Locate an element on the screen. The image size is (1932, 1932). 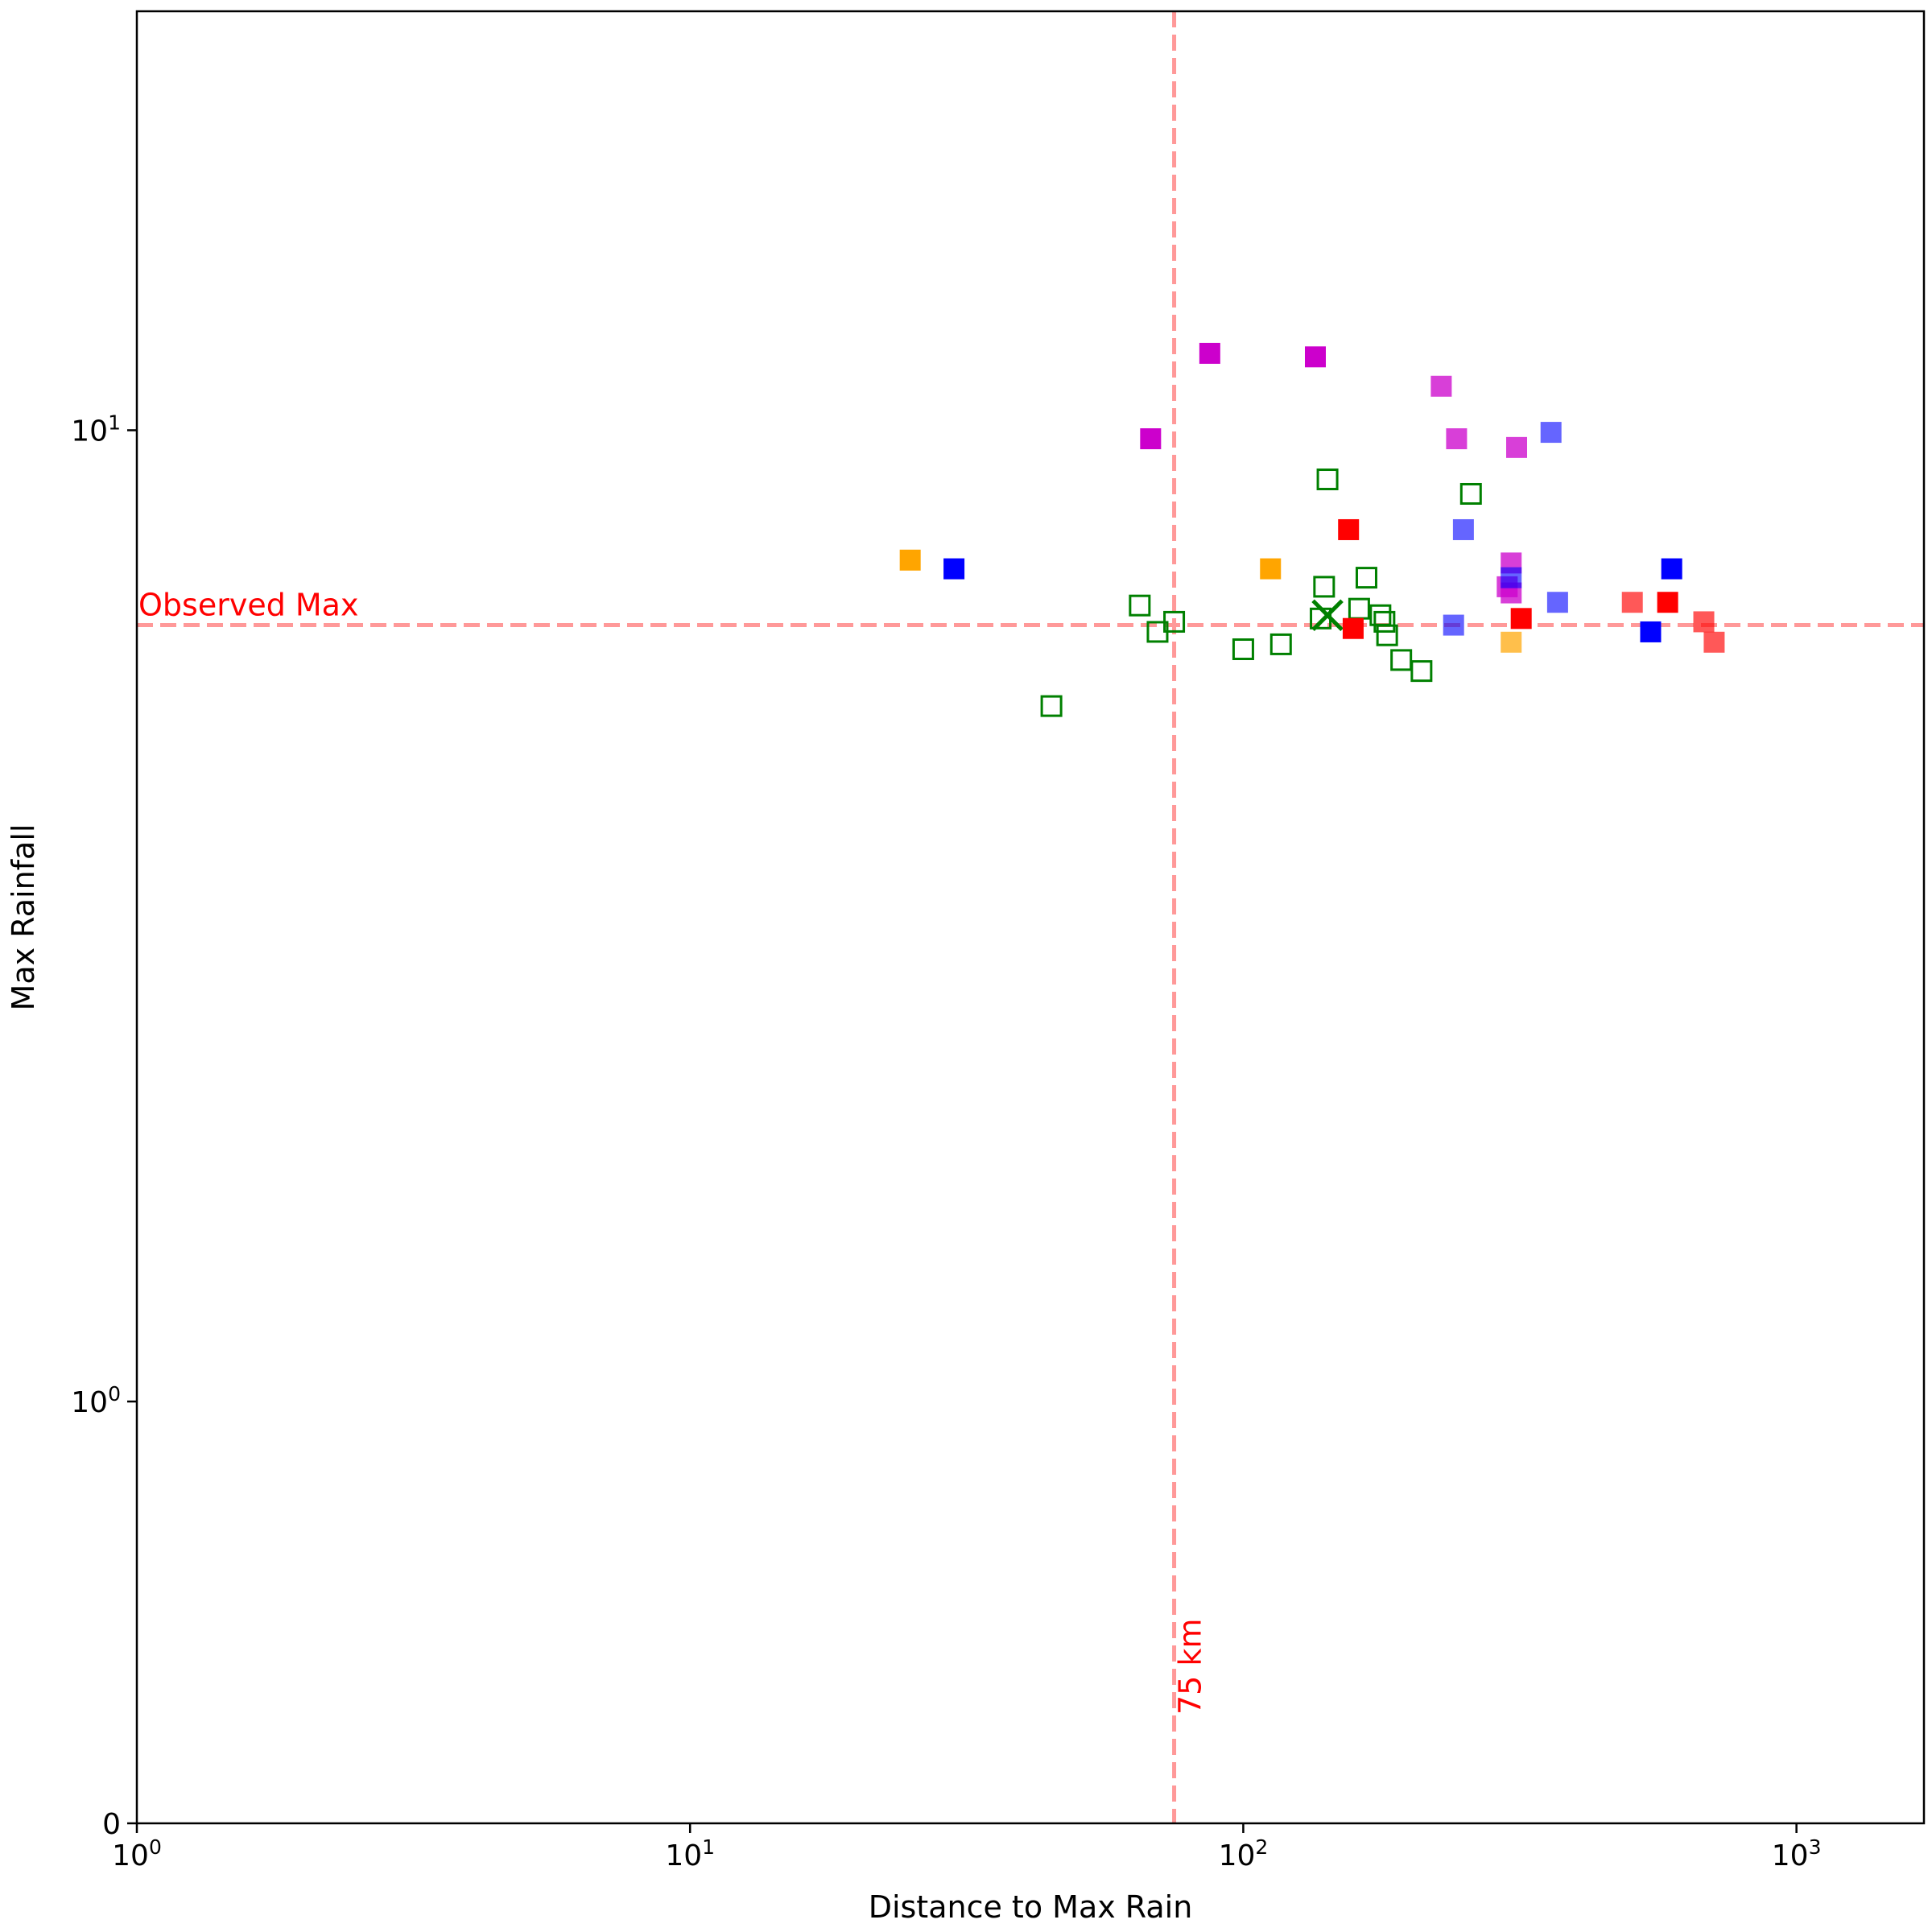
x-tick-label: 102 is located at coordinates (1244, 1853).